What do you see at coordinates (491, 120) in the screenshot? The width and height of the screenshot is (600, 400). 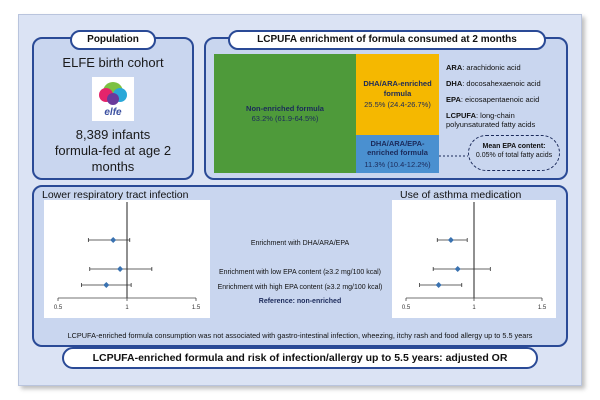 I see `glossary-lcpufa-def: : long-chain polyunsaturated fatty acids` at bounding box center [491, 120].